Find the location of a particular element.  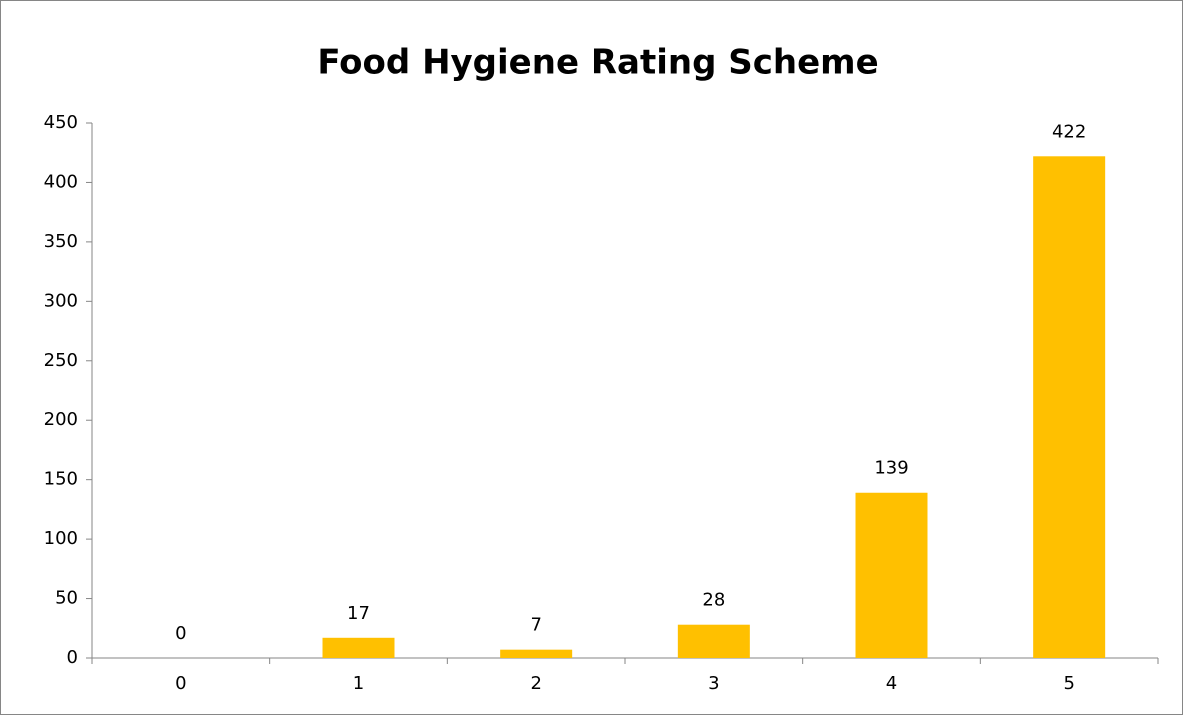

data-label: 28 is located at coordinates (713, 600).